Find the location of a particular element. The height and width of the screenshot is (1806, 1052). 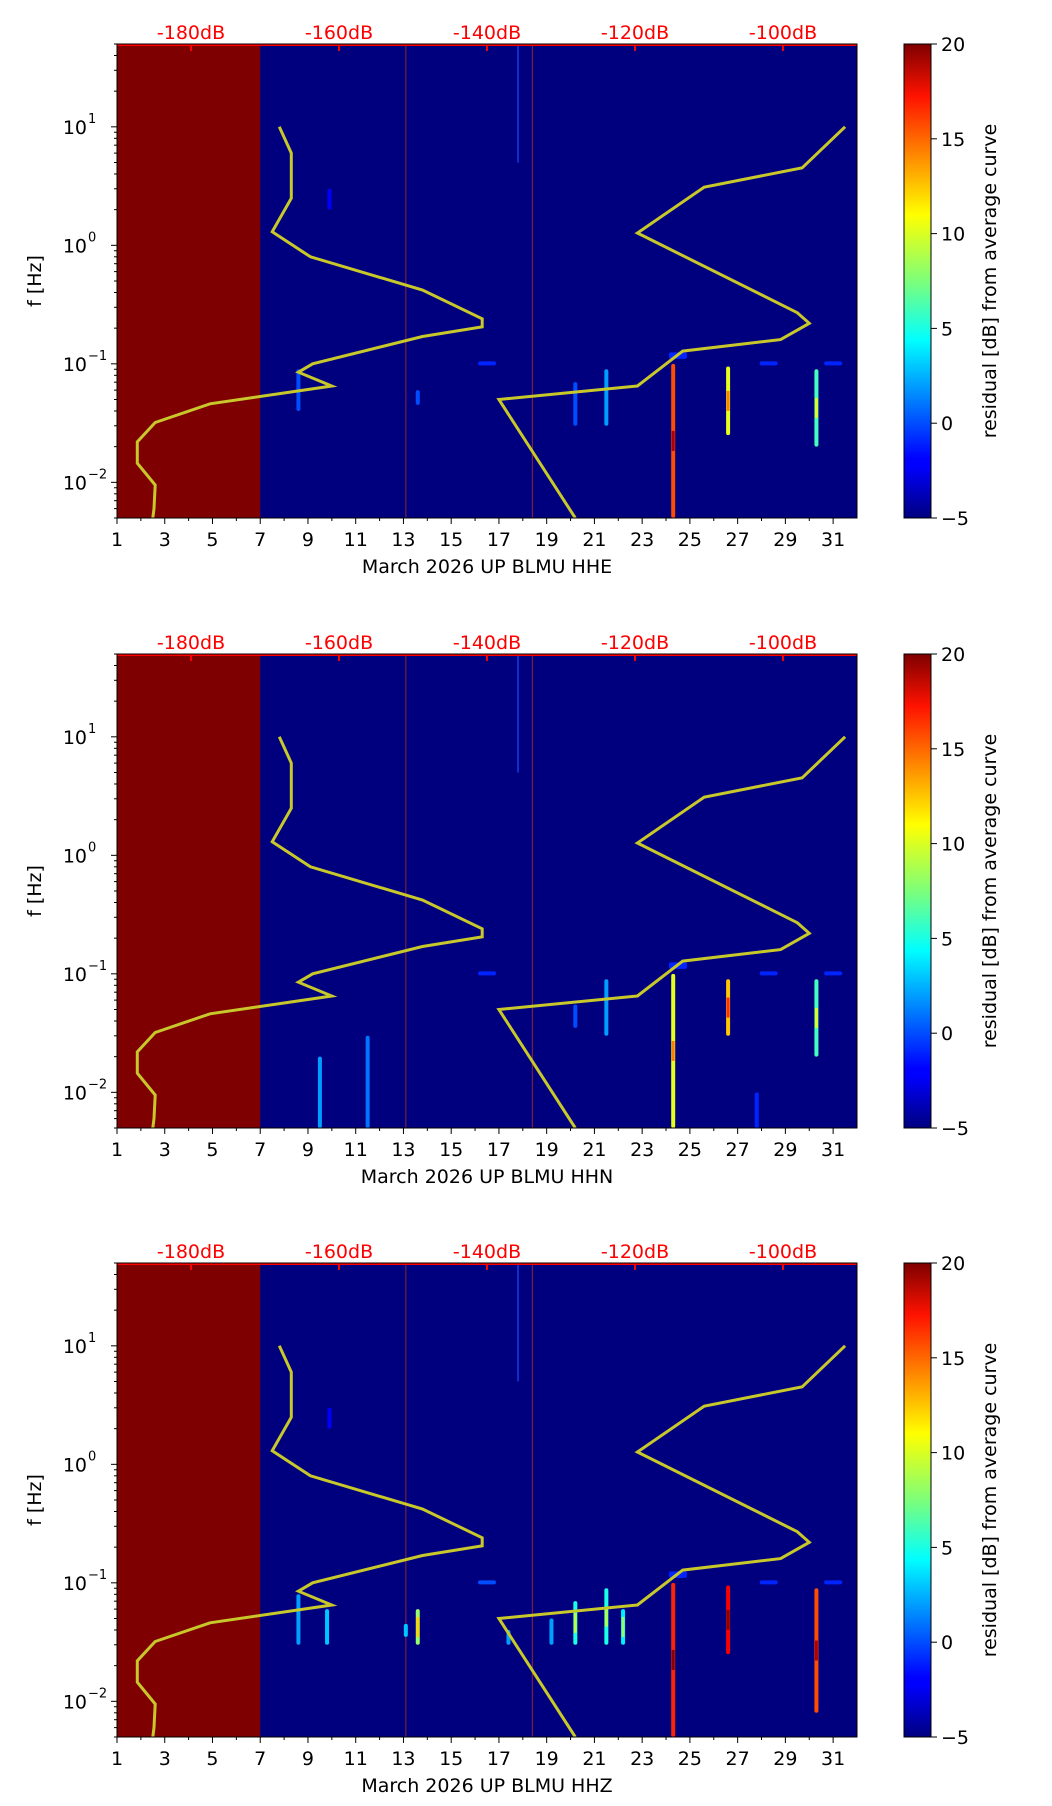

y-tick-exponent: −1 is located at coordinates (97, 356).